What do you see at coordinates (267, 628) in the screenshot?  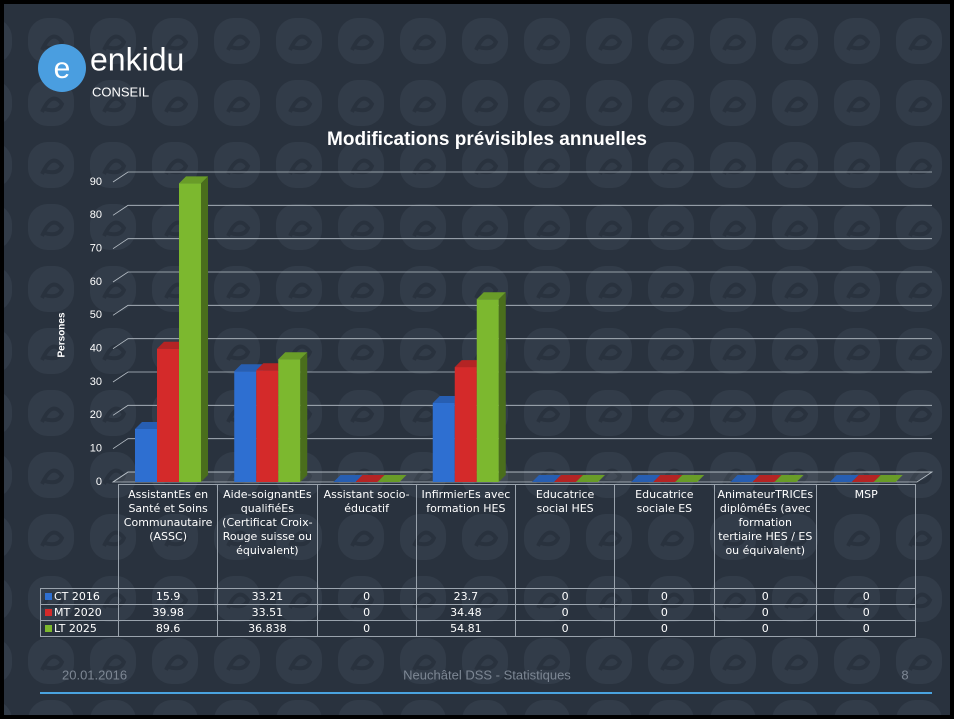 I see `table-value: 36.838` at bounding box center [267, 628].